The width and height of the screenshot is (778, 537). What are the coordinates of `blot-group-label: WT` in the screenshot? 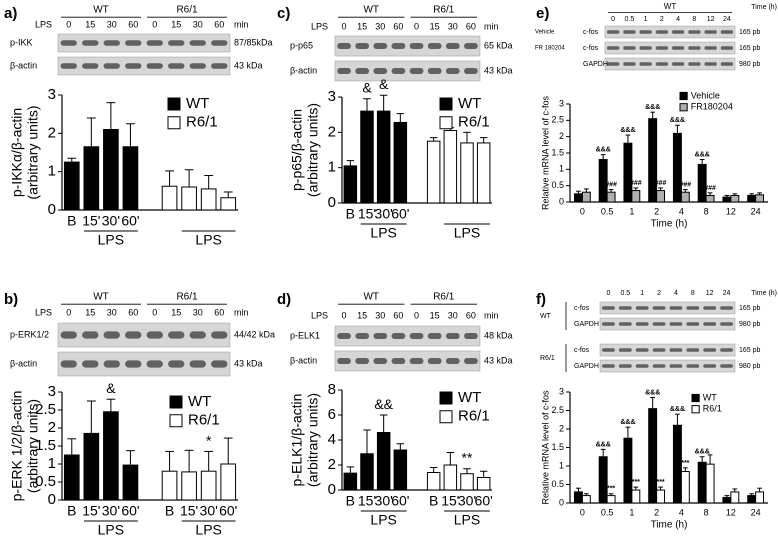 It's located at (670, 6).